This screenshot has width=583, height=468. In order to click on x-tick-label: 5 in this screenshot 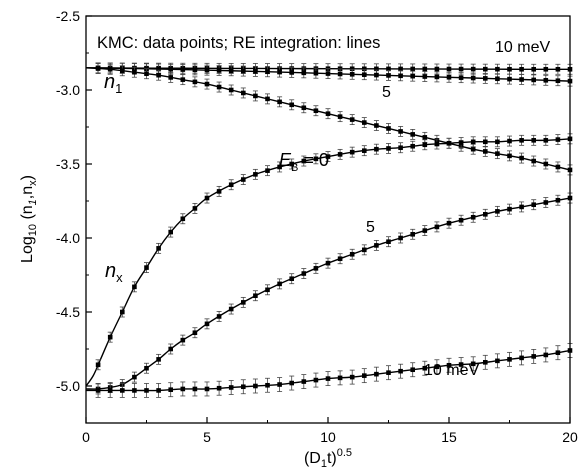, I will do `click(207, 437)`.